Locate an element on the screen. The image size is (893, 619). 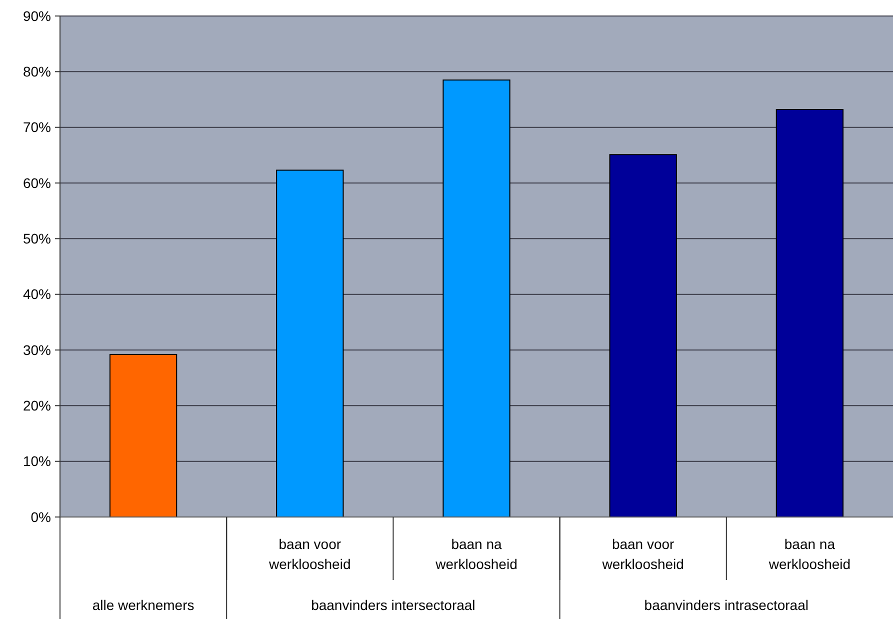
y-tick-label: 80% is located at coordinates (36, 72).